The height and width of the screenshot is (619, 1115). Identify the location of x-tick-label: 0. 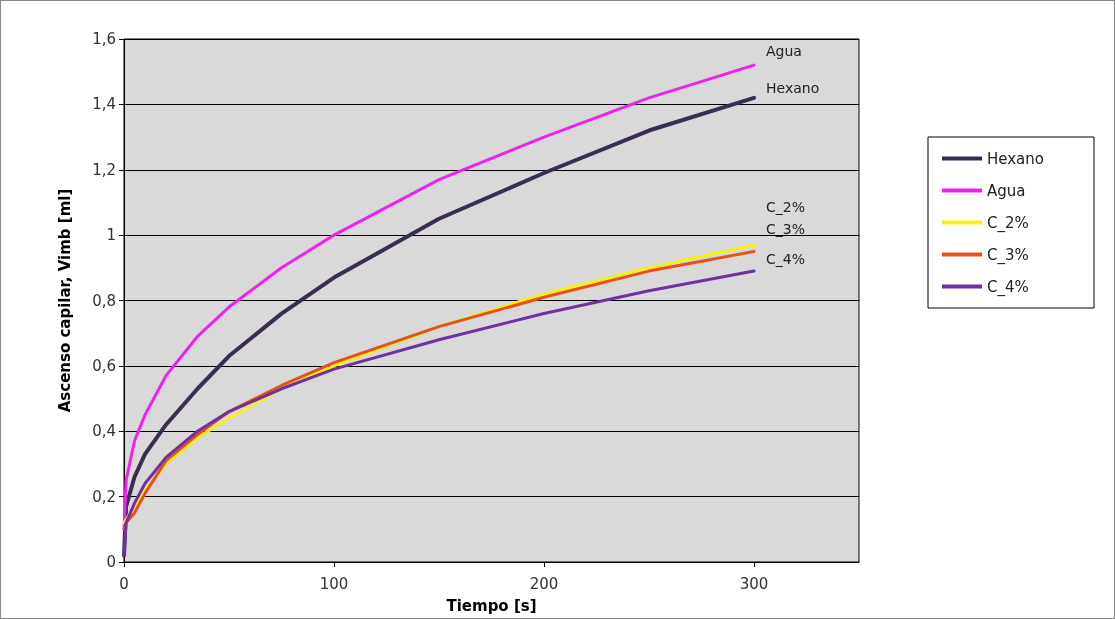
(124, 583).